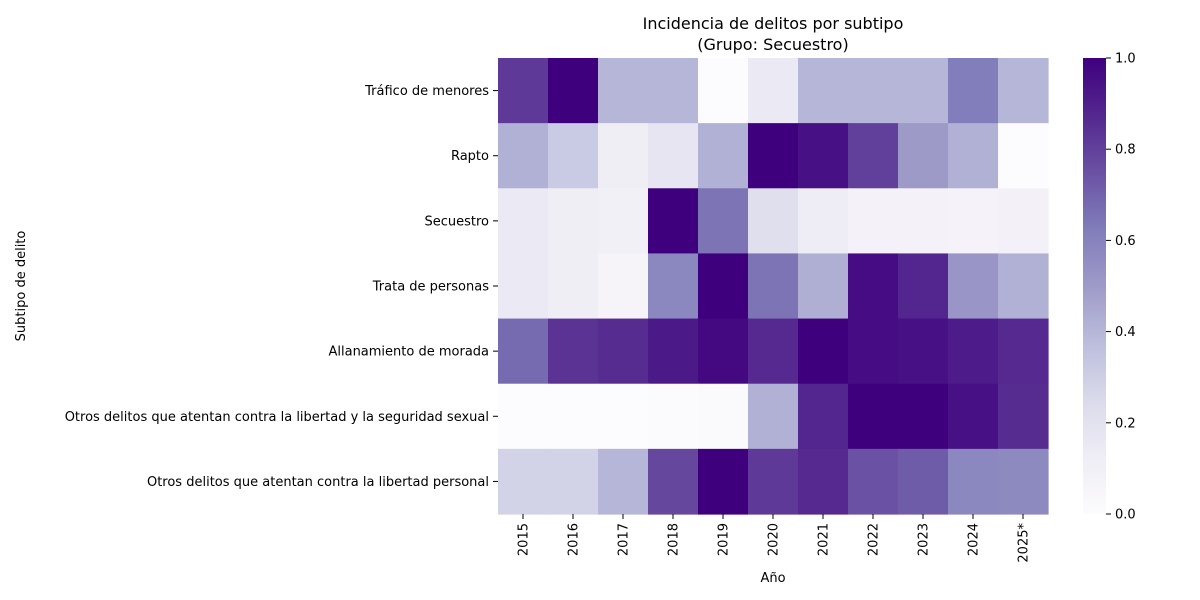 Image resolution: width=1200 pixels, height=600 pixels. Describe the element at coordinates (924, 539) in the screenshot. I see `x-tick-label: 2023` at that location.